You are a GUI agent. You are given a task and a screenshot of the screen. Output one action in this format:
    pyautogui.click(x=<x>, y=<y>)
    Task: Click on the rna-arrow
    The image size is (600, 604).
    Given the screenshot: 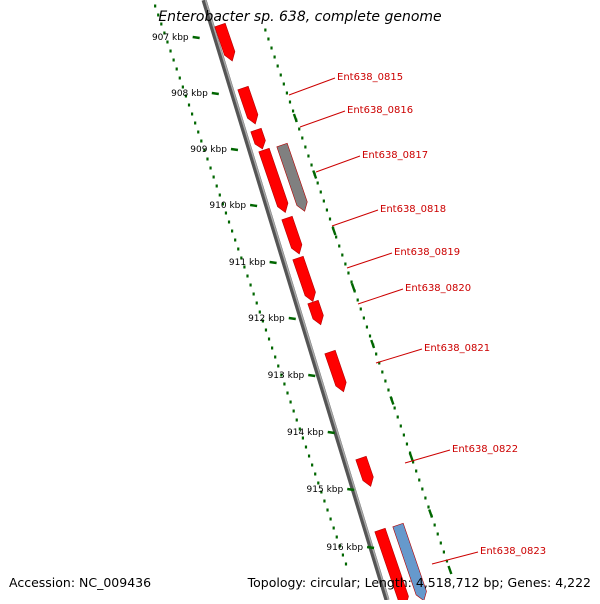 What is the action you would take?
    pyautogui.click(x=409, y=562)
    